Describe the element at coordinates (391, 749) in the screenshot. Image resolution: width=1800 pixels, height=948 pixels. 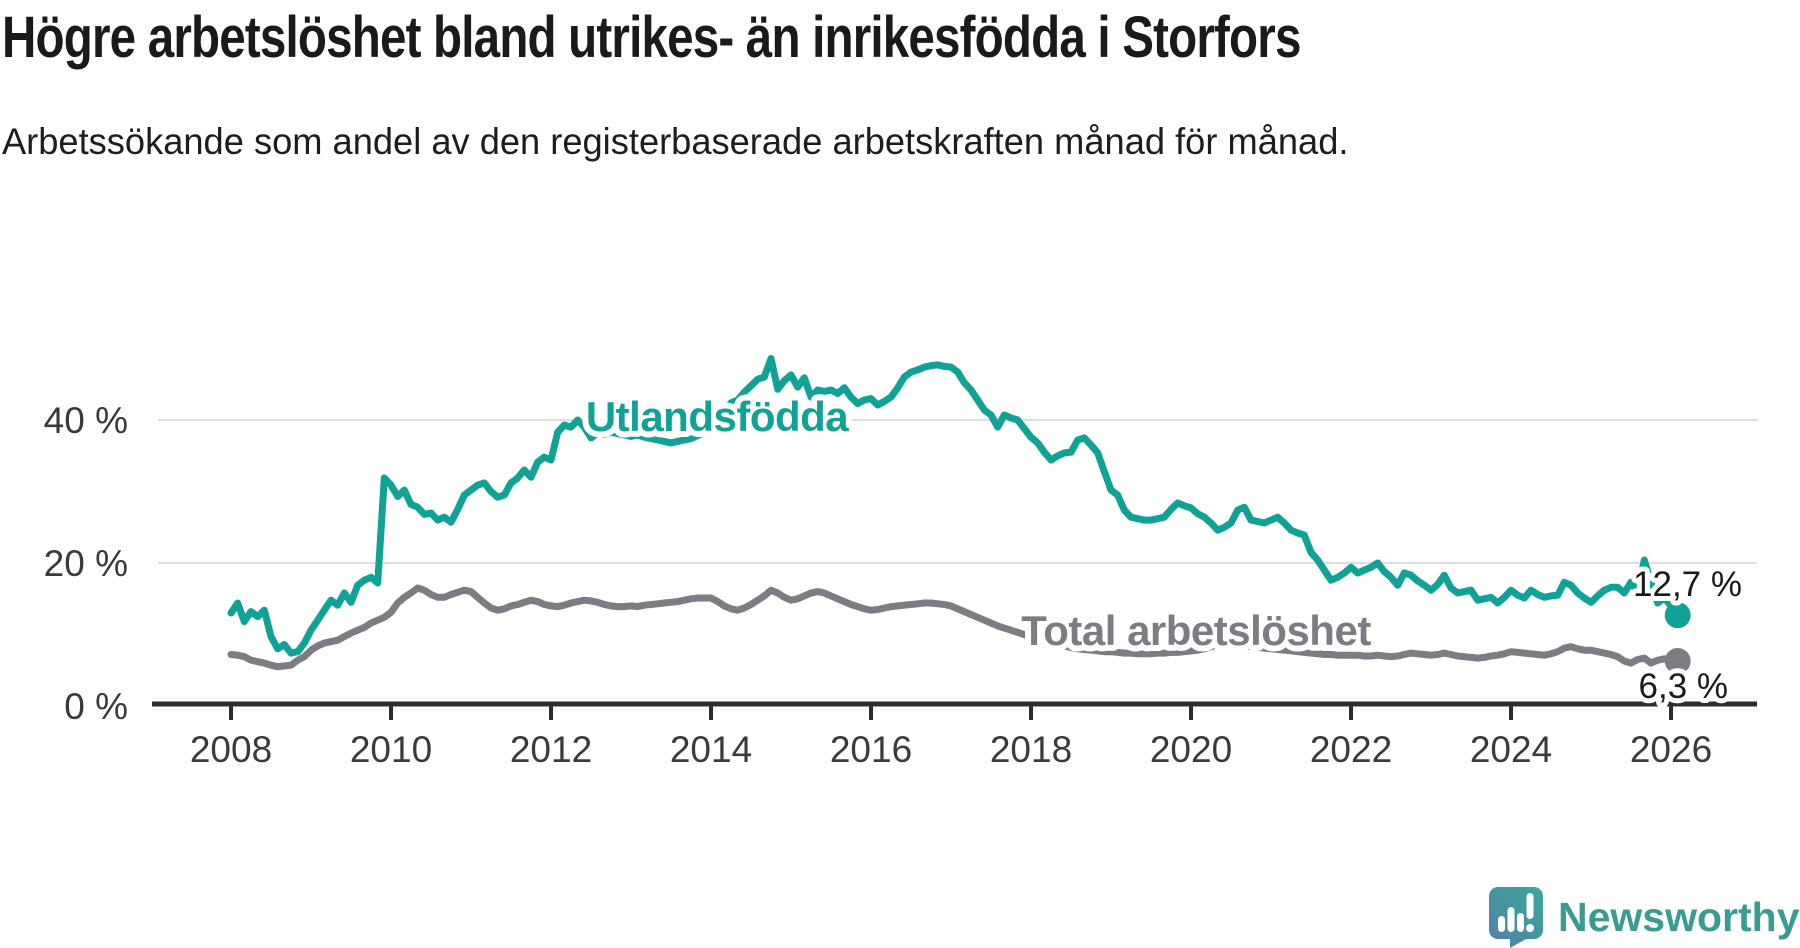
I see `x-axis-label: 2010` at that location.